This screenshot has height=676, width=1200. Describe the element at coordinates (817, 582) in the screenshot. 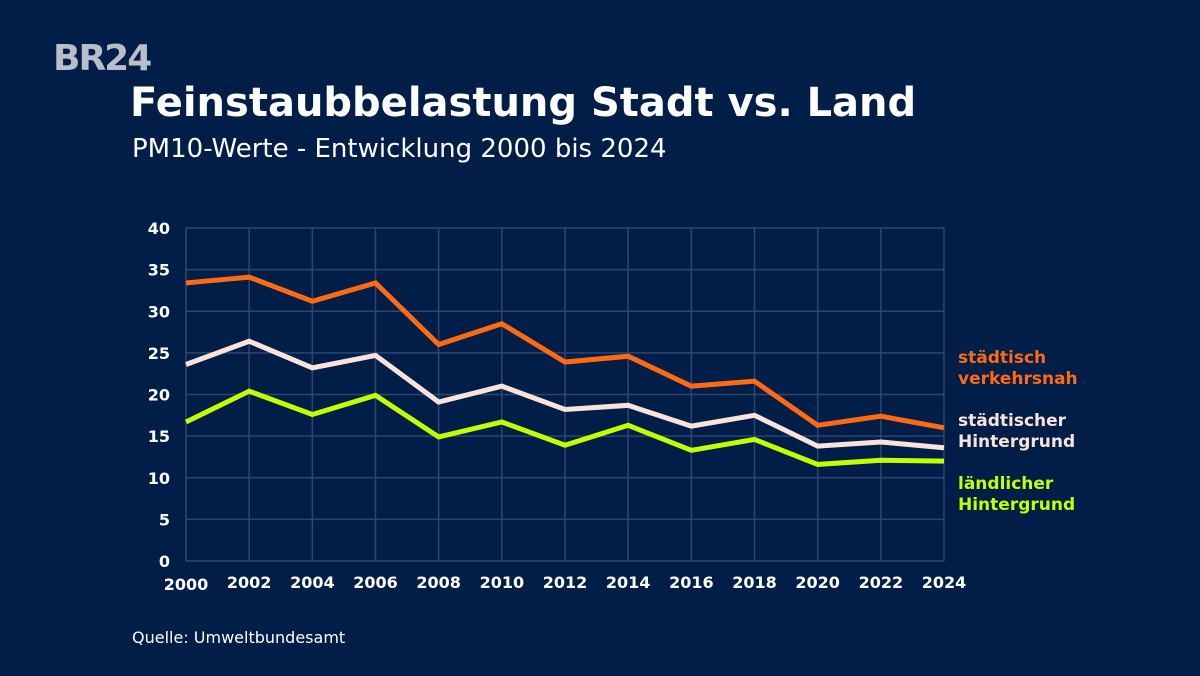

I see `x-tick-label: 2020` at that location.